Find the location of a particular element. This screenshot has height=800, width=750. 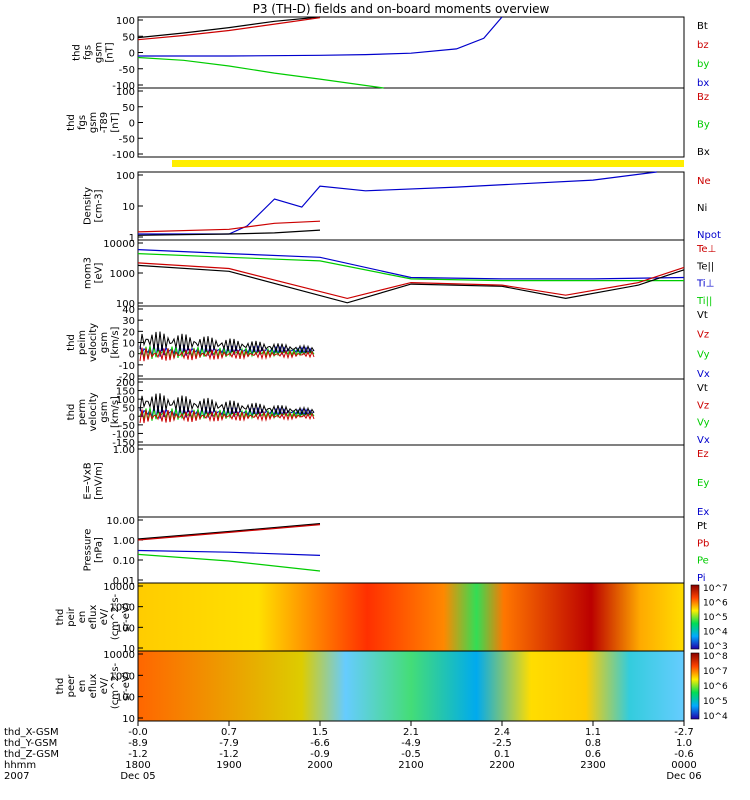

y-axis-label: sr-eV) is located at coordinates (126, 616).